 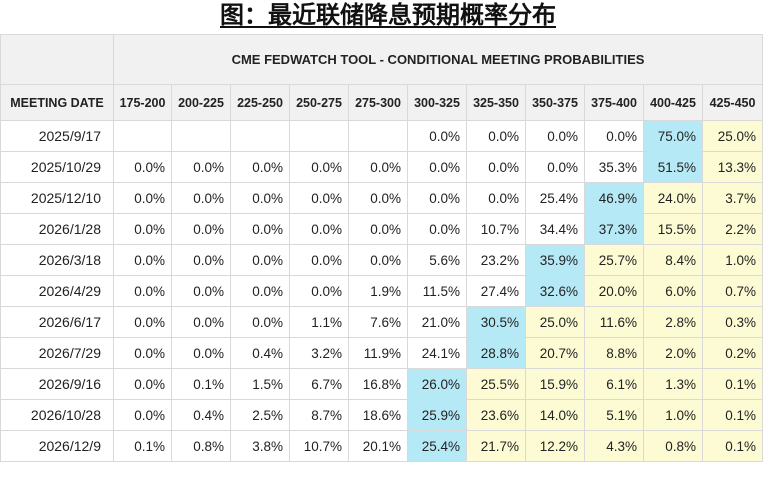 I want to click on probability-cell: 21.7%, so click(x=496, y=446).